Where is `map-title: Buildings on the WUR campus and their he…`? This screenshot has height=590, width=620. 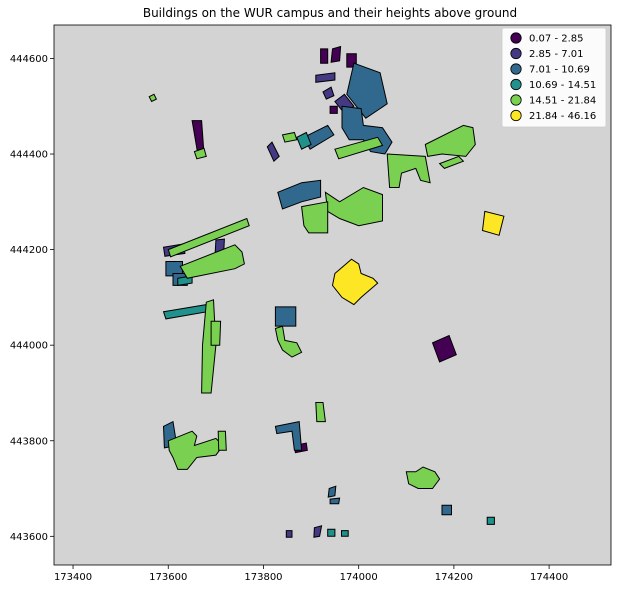 map-title: Buildings on the WUR campus and their he… is located at coordinates (330, 13).